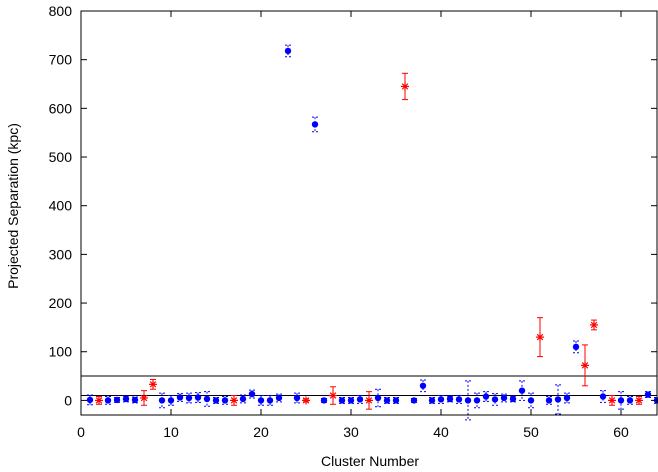  What do you see at coordinates (370, 461) in the screenshot?
I see `x-axis-label: Cluster Number` at bounding box center [370, 461].